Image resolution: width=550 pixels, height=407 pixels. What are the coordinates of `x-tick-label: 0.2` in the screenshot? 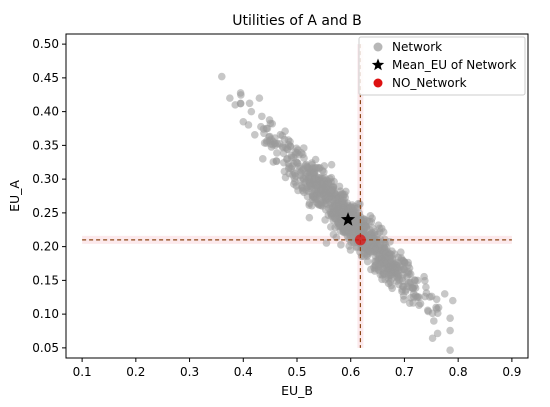 It's located at (135, 372).